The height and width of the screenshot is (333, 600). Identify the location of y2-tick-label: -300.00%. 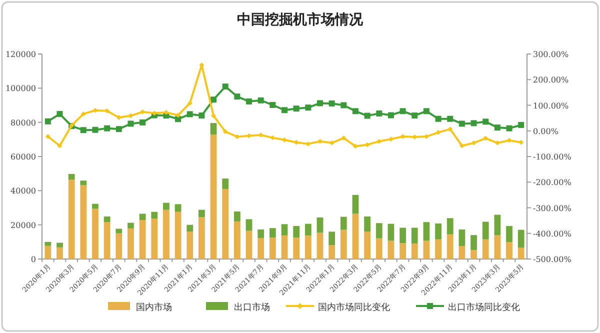
(552, 208).